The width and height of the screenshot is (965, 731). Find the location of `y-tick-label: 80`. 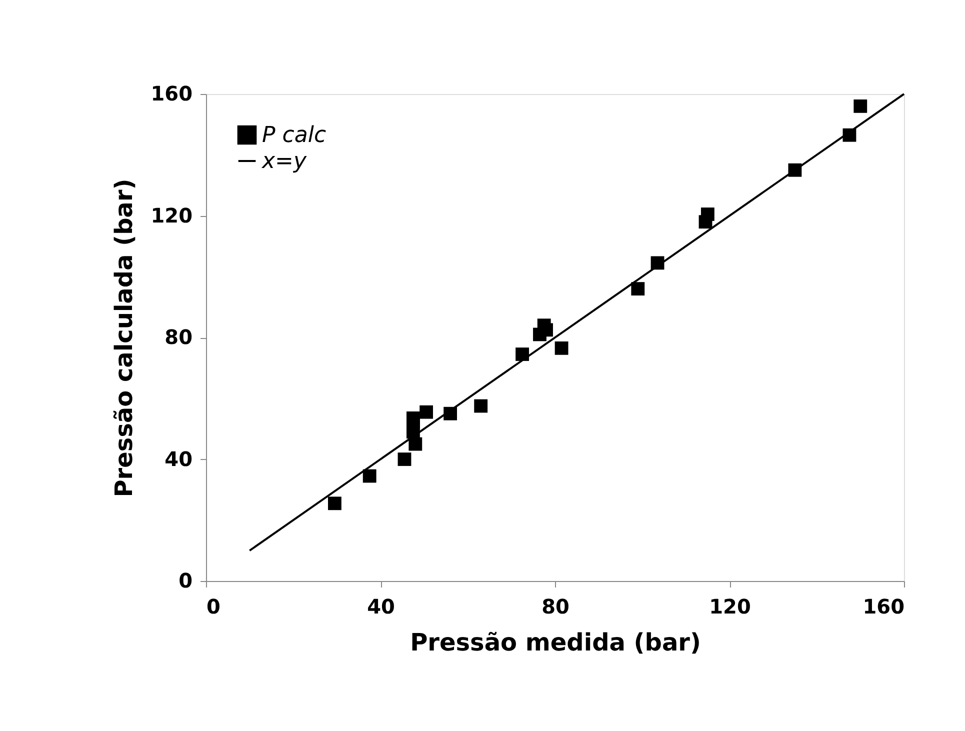

y-tick-label: 80 is located at coordinates (178, 337).